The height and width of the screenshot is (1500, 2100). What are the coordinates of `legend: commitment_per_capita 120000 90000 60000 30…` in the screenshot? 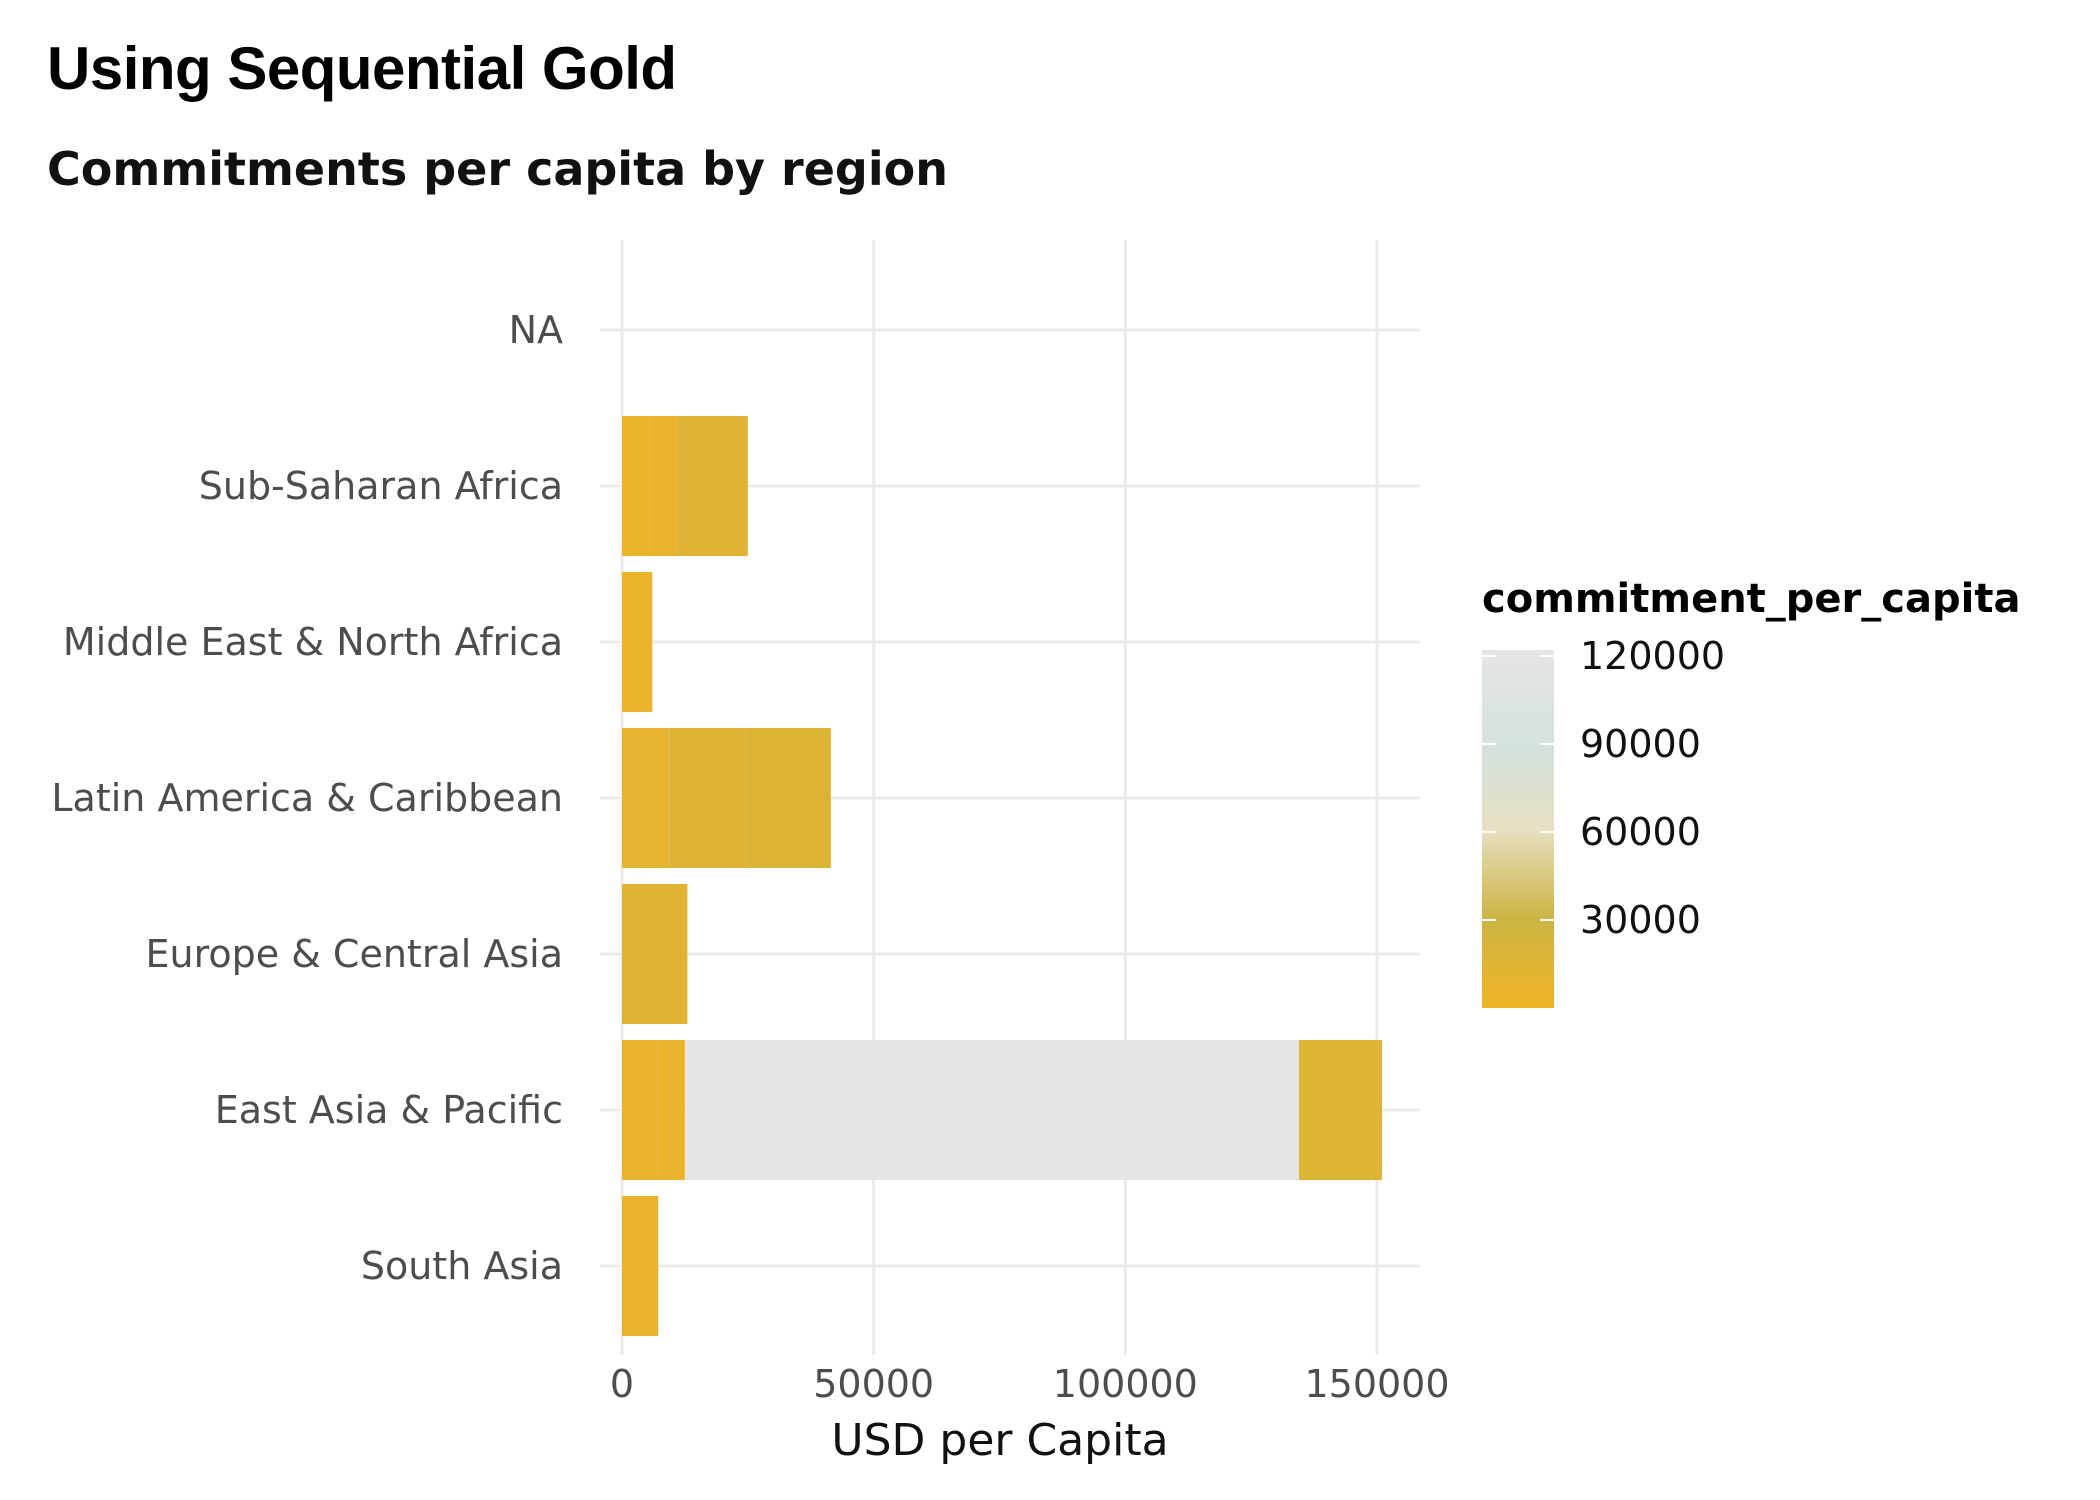 It's located at (1751, 792).